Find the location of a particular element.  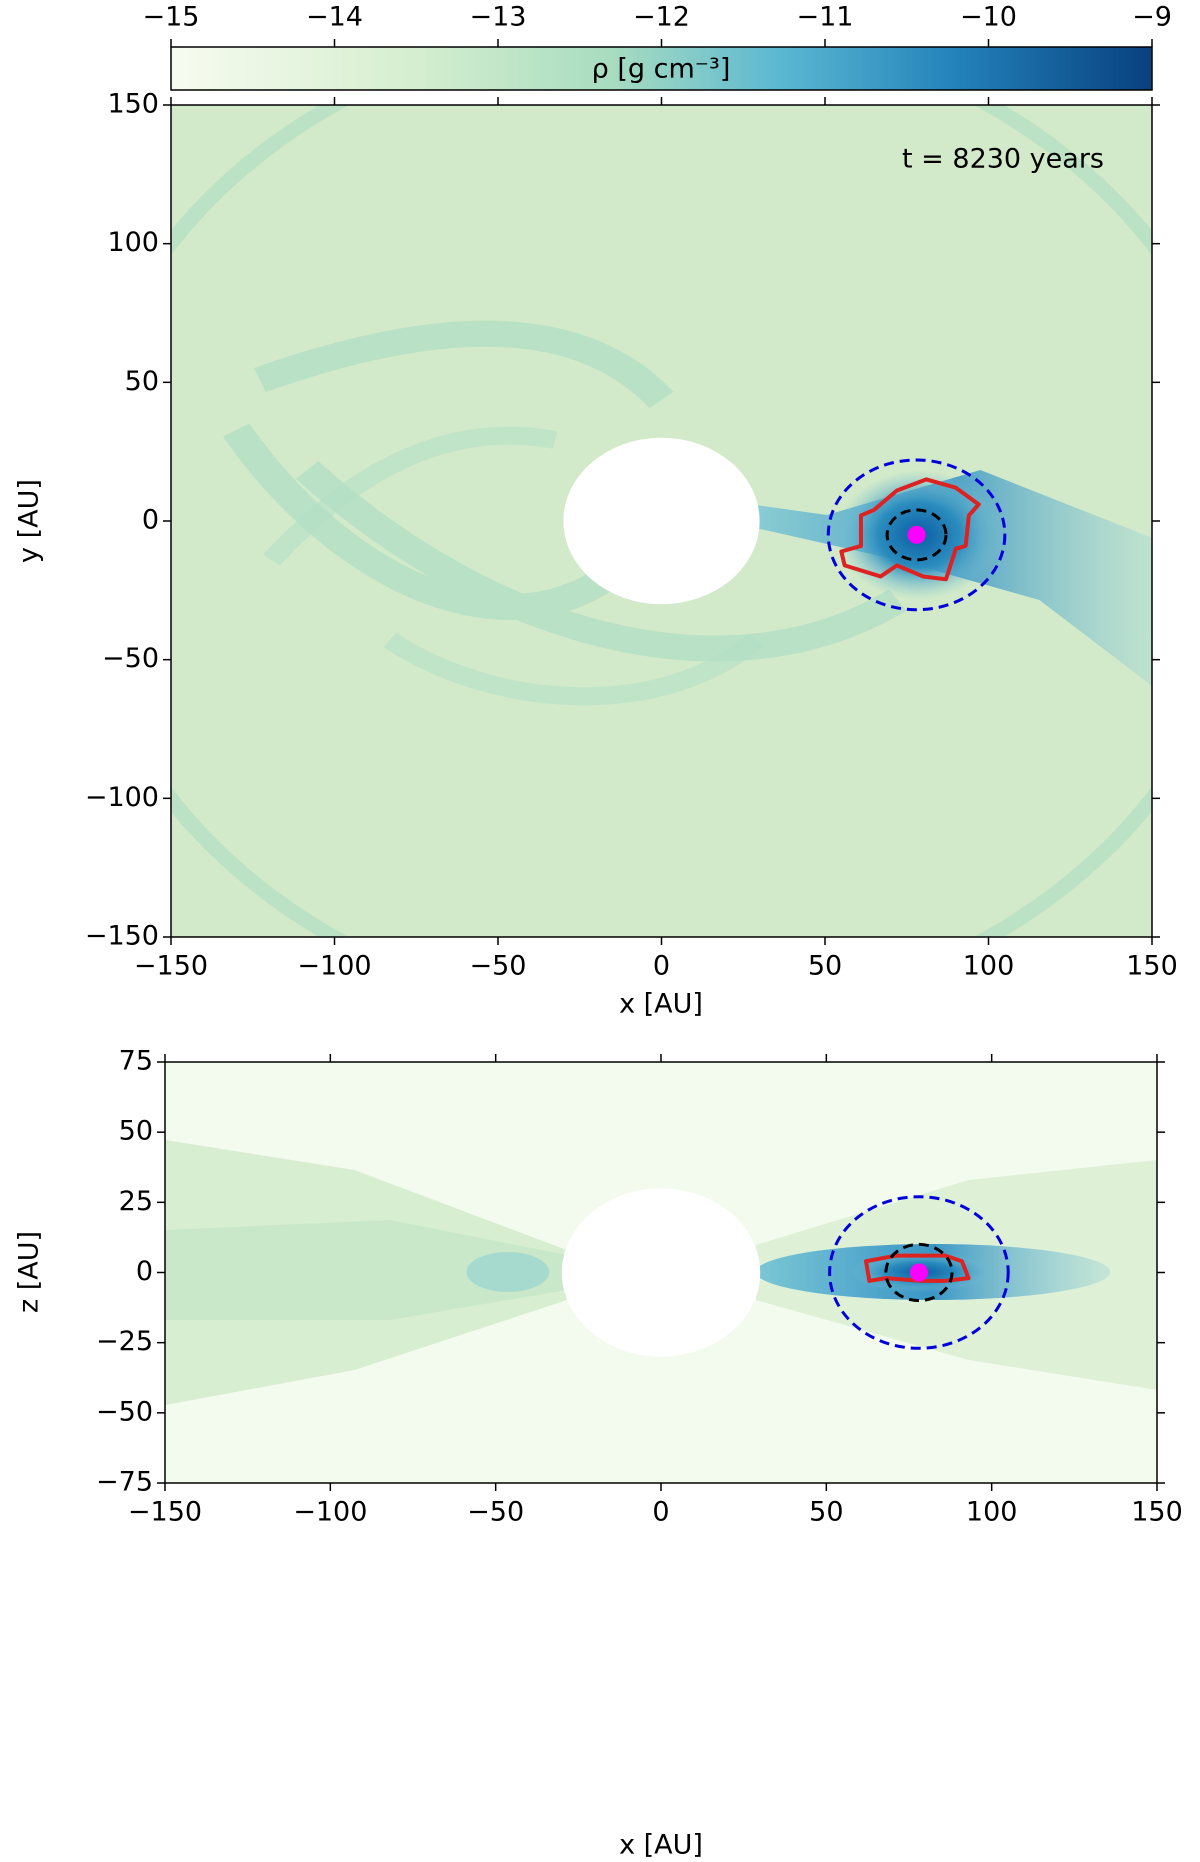

y-tick-label: −100 is located at coordinates (122, 797).